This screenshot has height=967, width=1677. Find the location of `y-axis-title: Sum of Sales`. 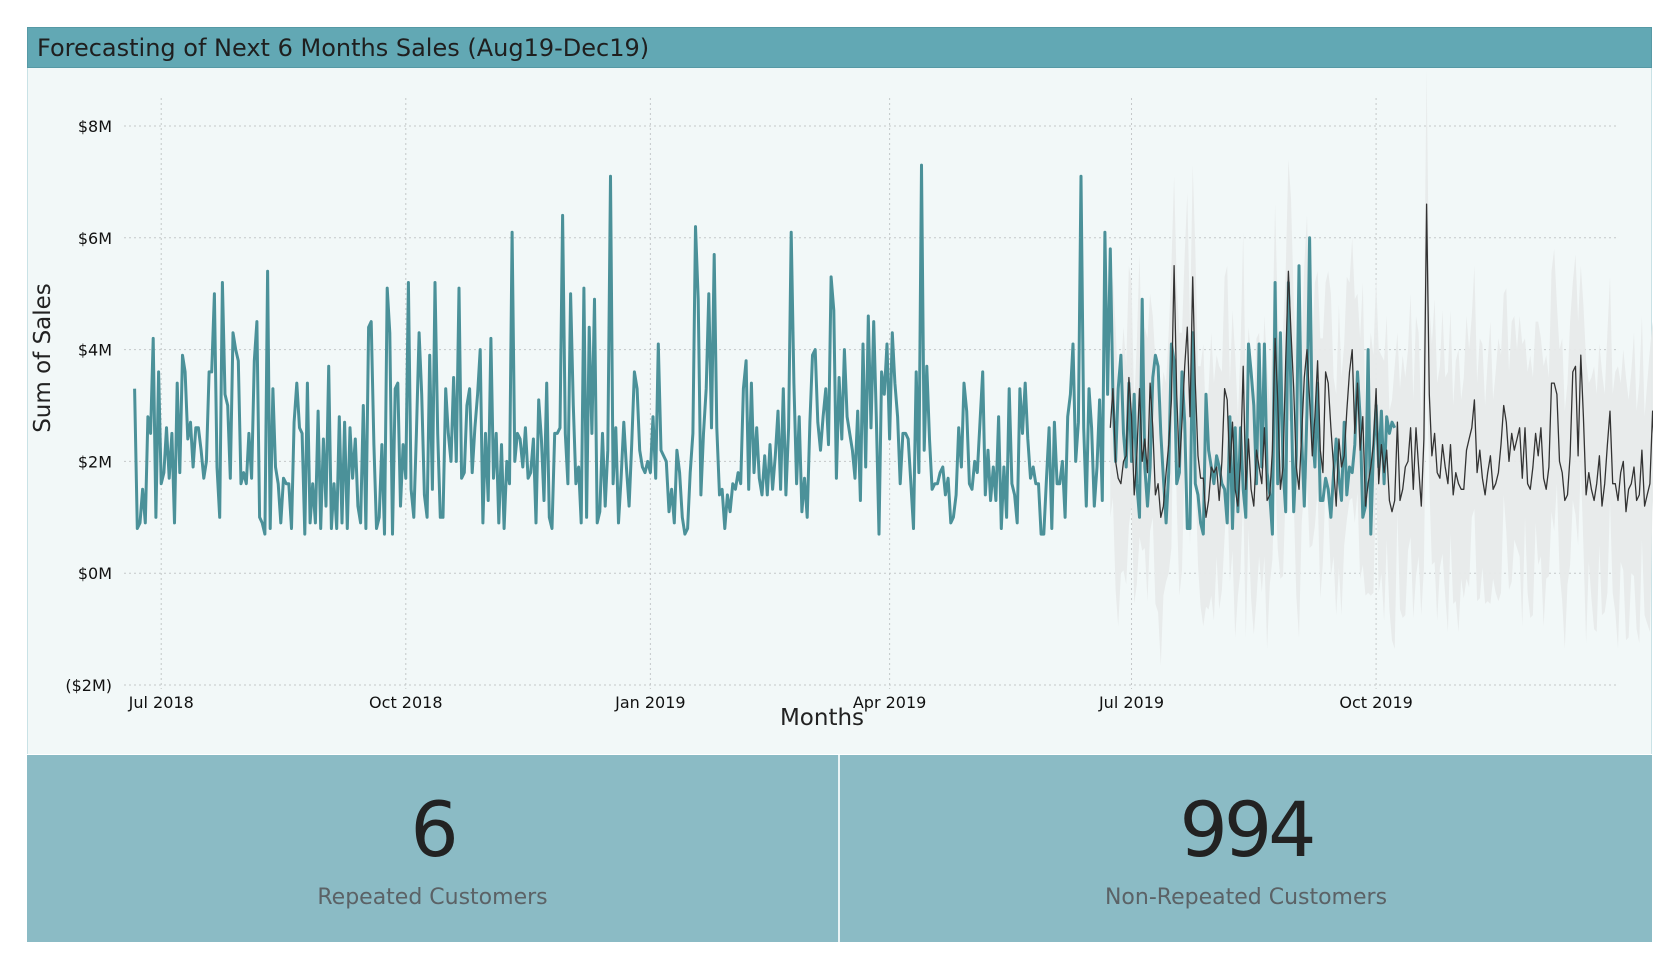

y-axis-title: Sum of Sales is located at coordinates (43, 358).